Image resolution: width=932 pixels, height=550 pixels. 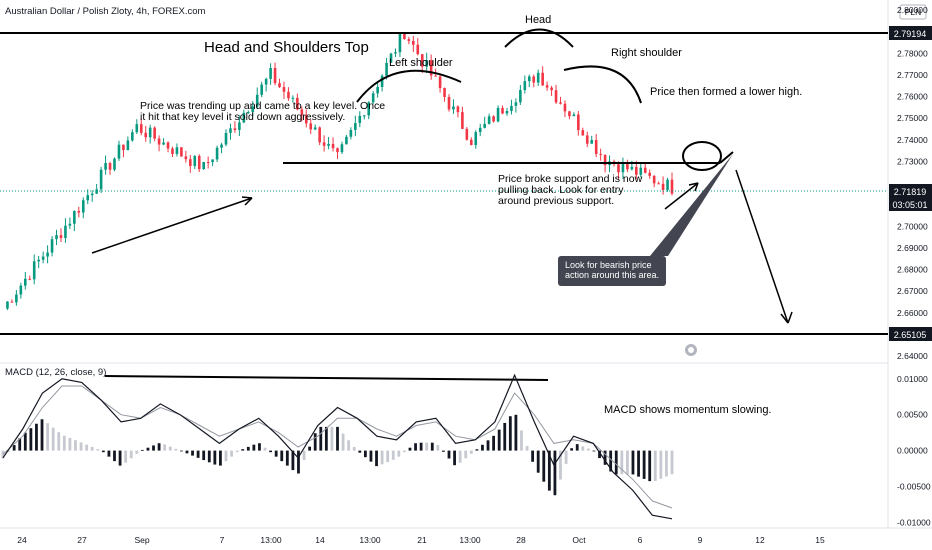 I want to click on price-tick-label: 2.68000, so click(x=912, y=270).